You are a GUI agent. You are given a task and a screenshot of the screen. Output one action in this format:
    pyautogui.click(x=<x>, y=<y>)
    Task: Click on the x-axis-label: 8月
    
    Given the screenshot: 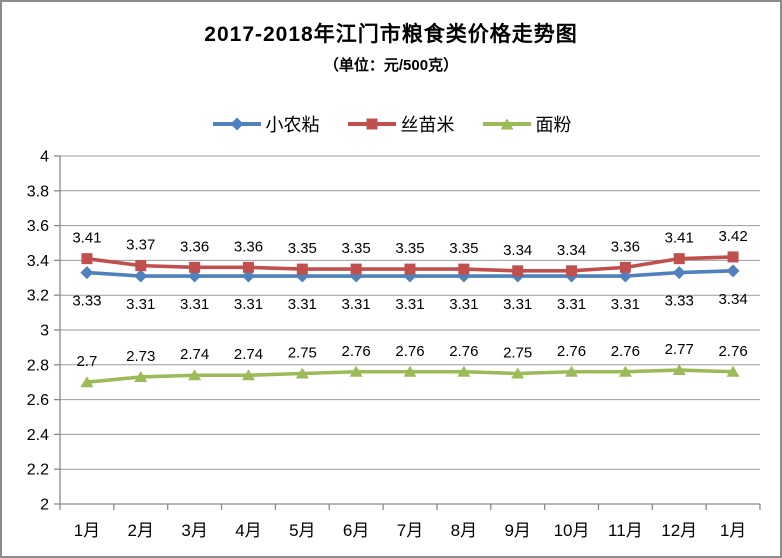 What is the action you would take?
    pyautogui.click(x=464, y=530)
    